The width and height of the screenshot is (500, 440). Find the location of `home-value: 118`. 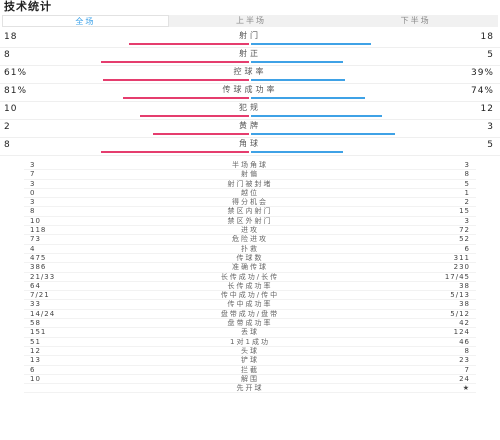

home-value: 118 is located at coordinates (38, 230).